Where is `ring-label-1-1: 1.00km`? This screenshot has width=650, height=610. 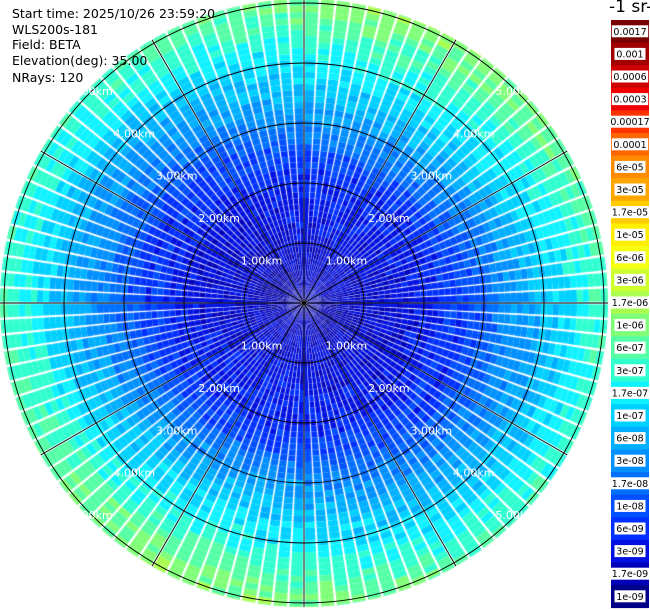 ring-label-1-1: 1.00km is located at coordinates (347, 261).